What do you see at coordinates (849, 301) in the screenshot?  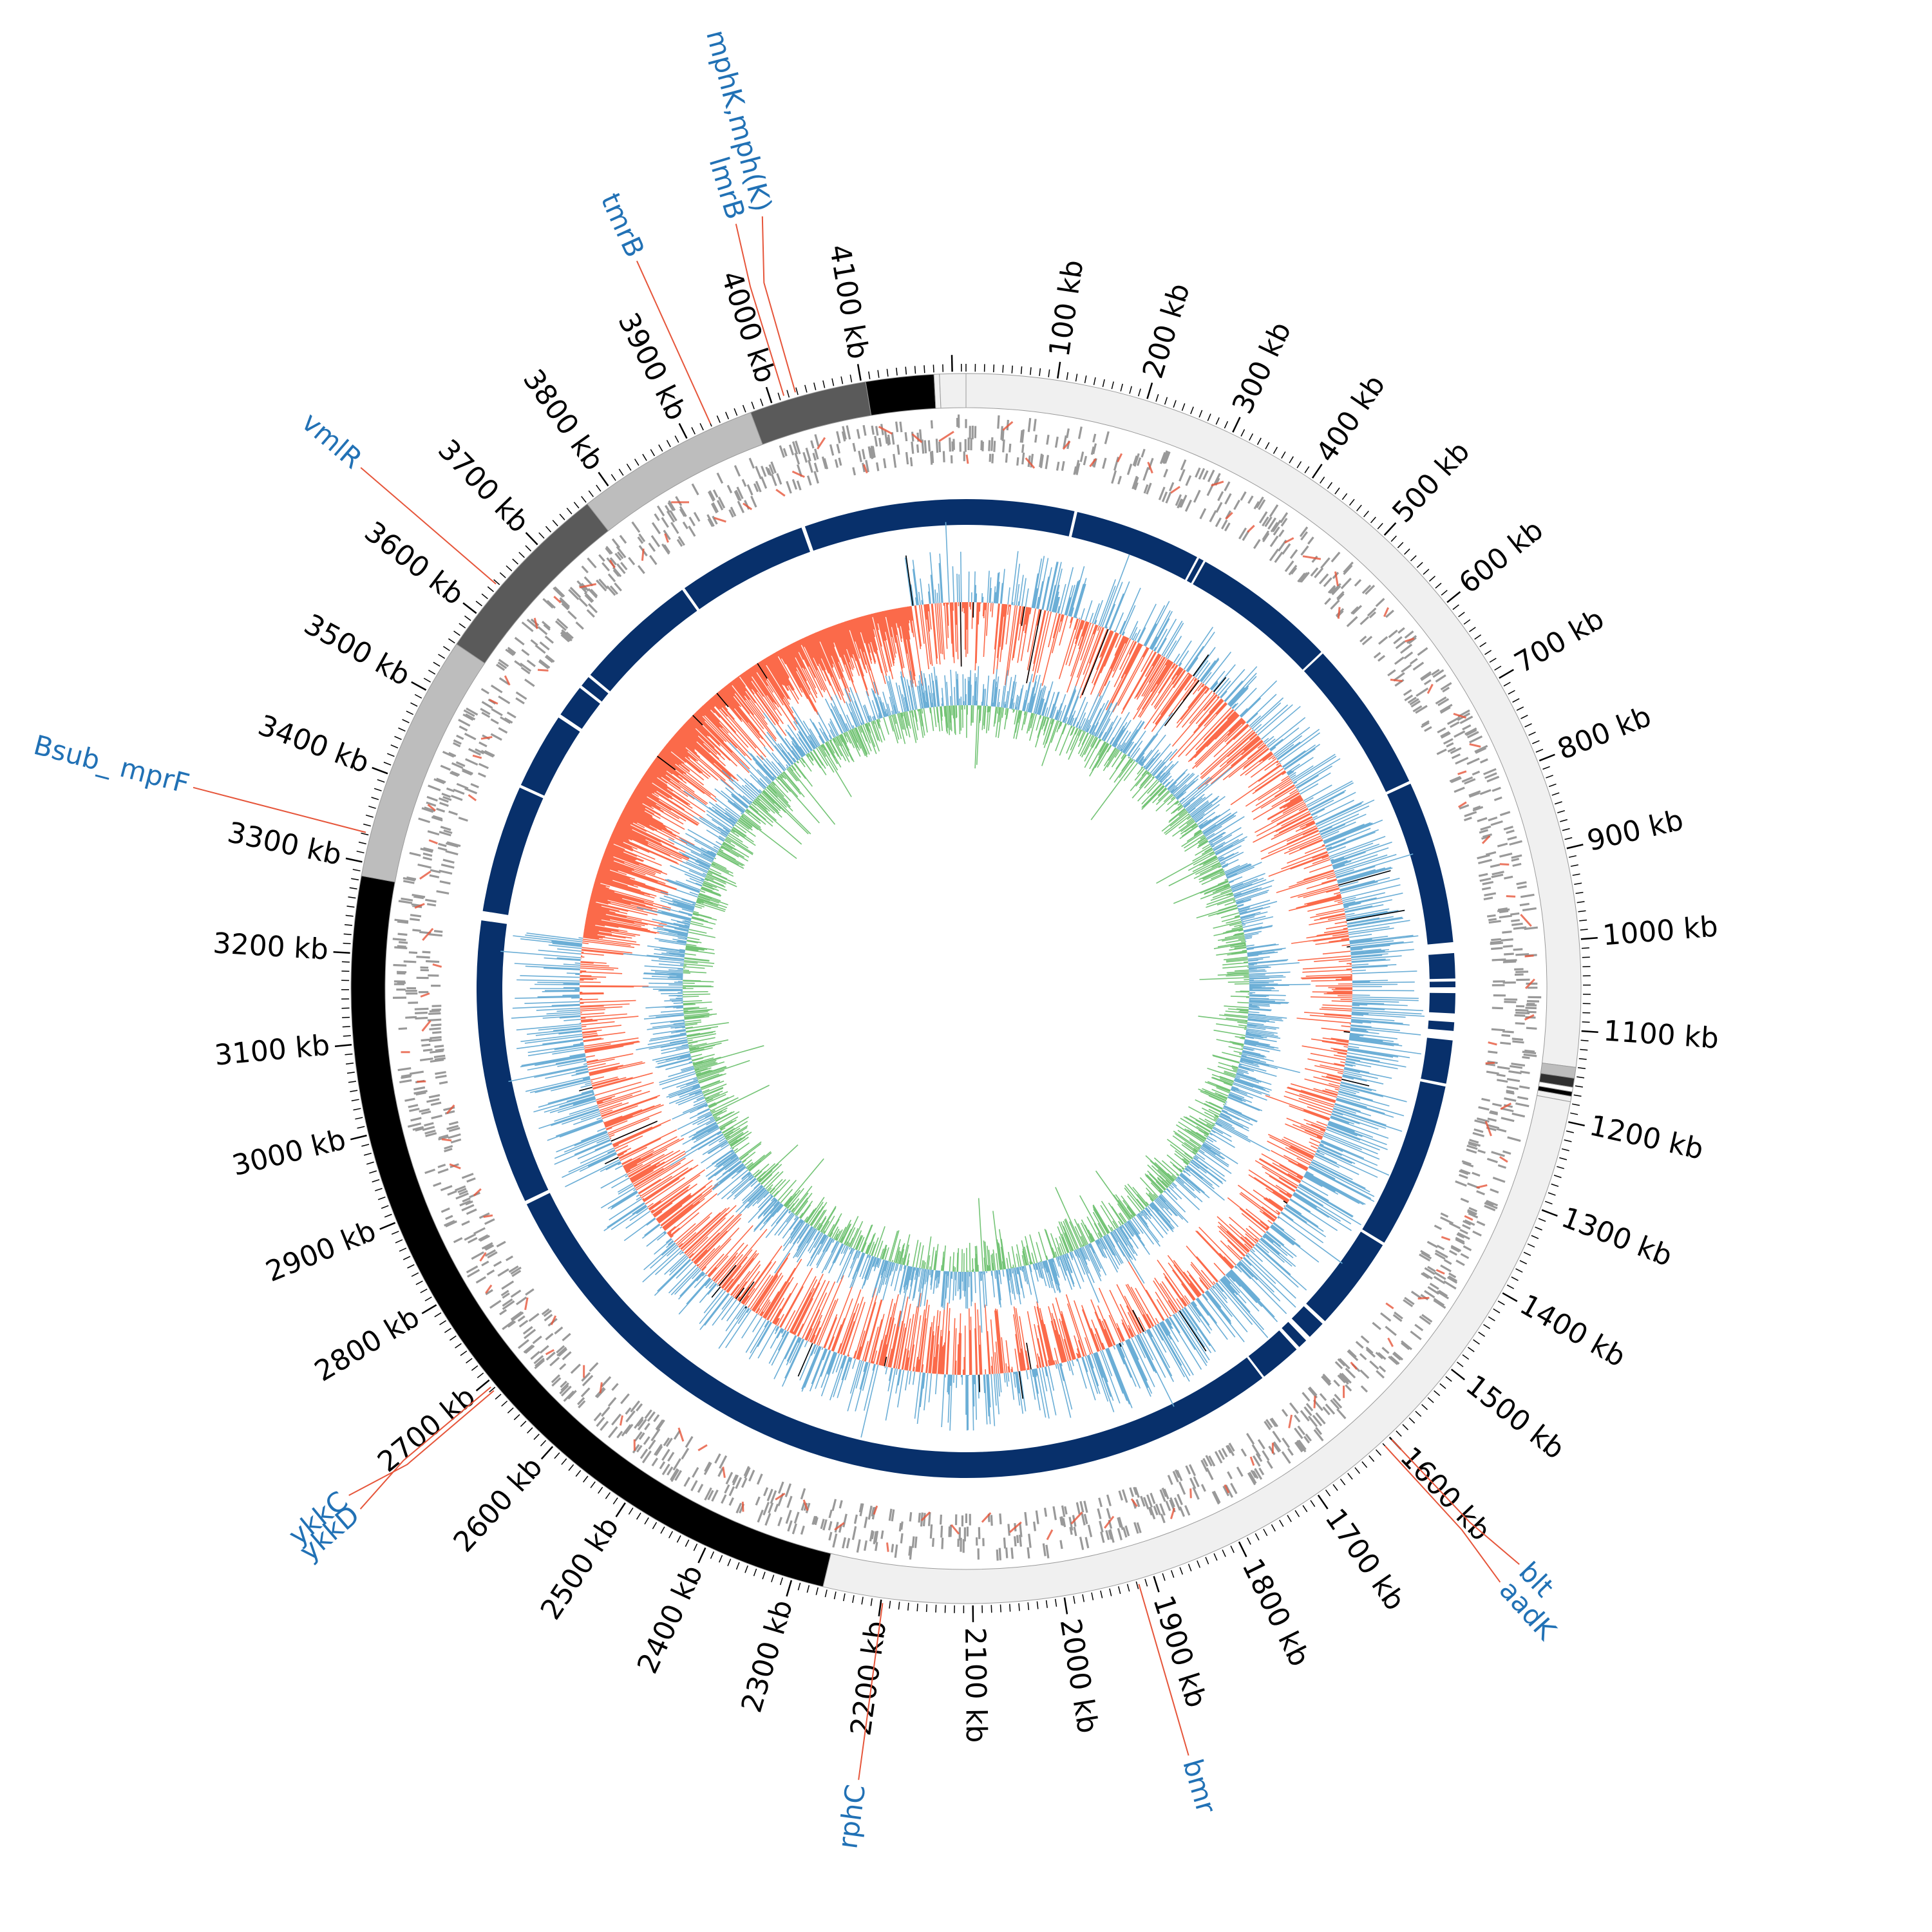 I see `tick-label: 4100 kb` at bounding box center [849, 301].